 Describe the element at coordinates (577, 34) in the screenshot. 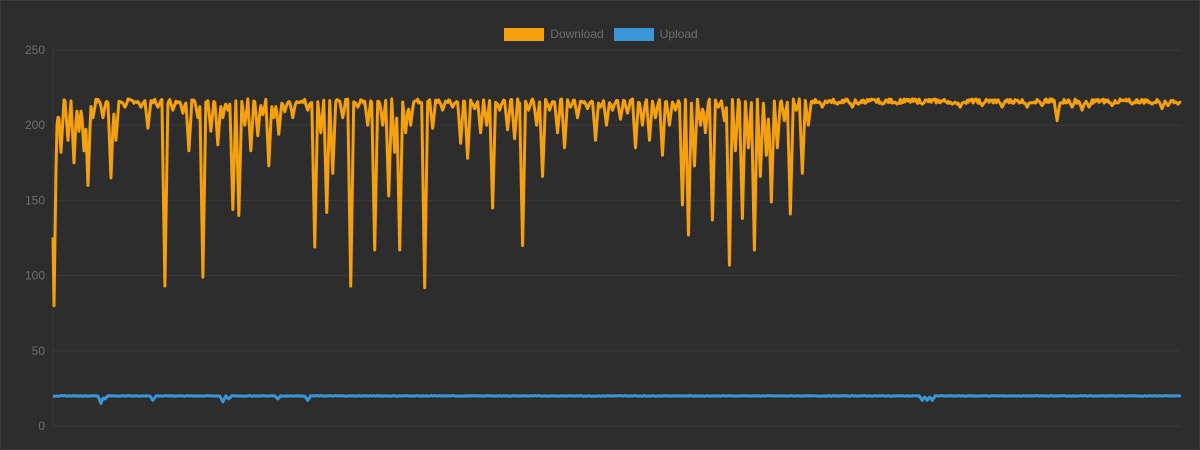

I see `legend-label-download: Download` at that location.